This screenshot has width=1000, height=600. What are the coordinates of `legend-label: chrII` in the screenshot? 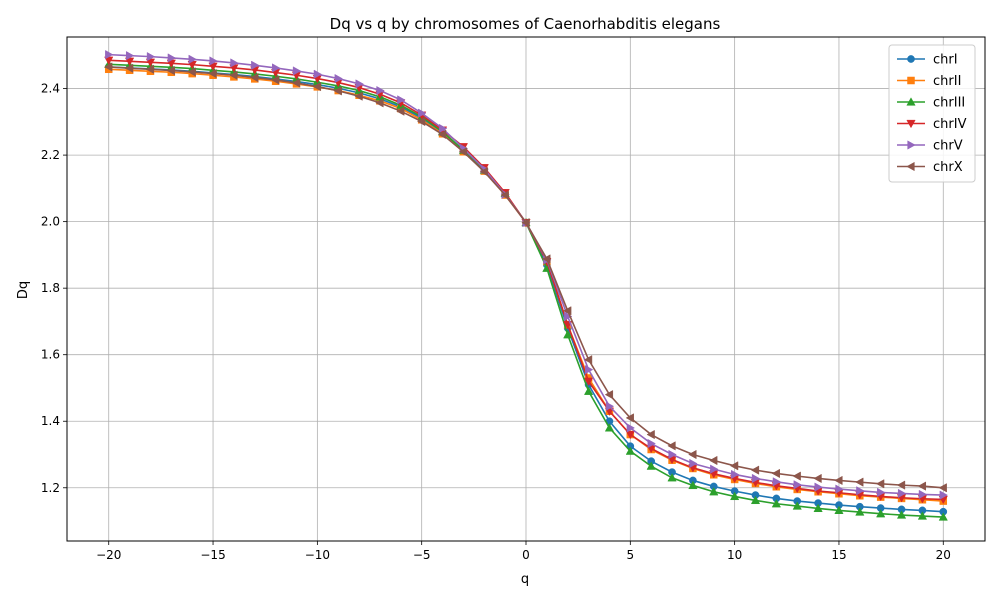 It's located at (947, 81).